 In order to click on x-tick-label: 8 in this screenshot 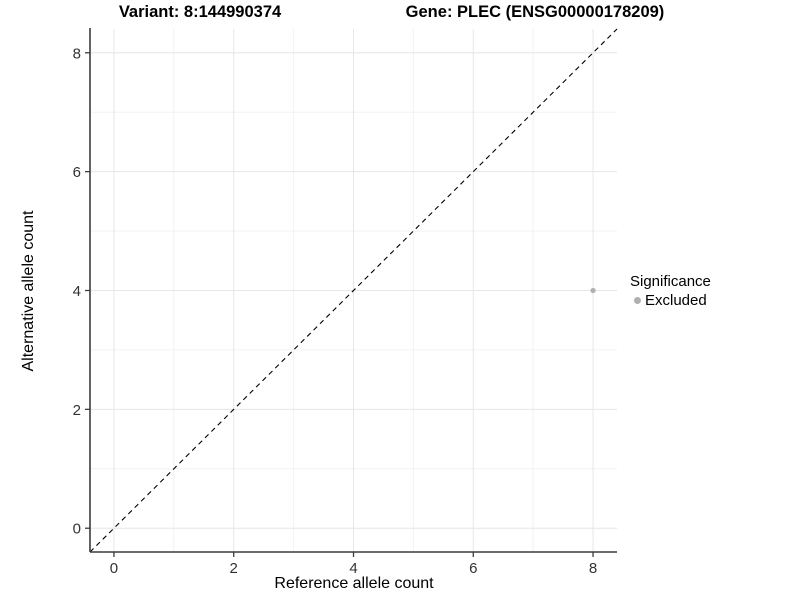, I will do `click(593, 568)`.